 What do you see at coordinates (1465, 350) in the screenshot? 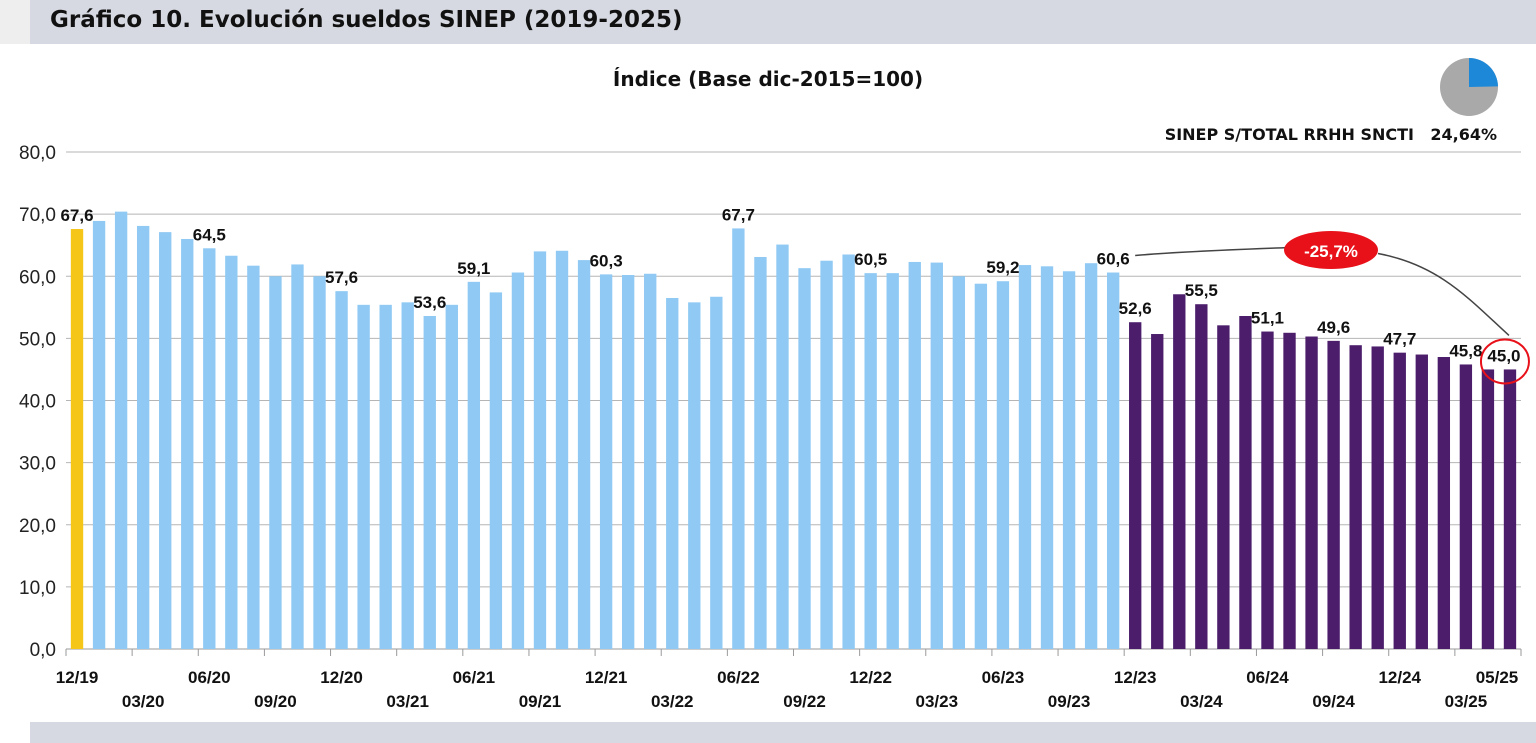
I see `value-label: 45,8` at bounding box center [1465, 350].